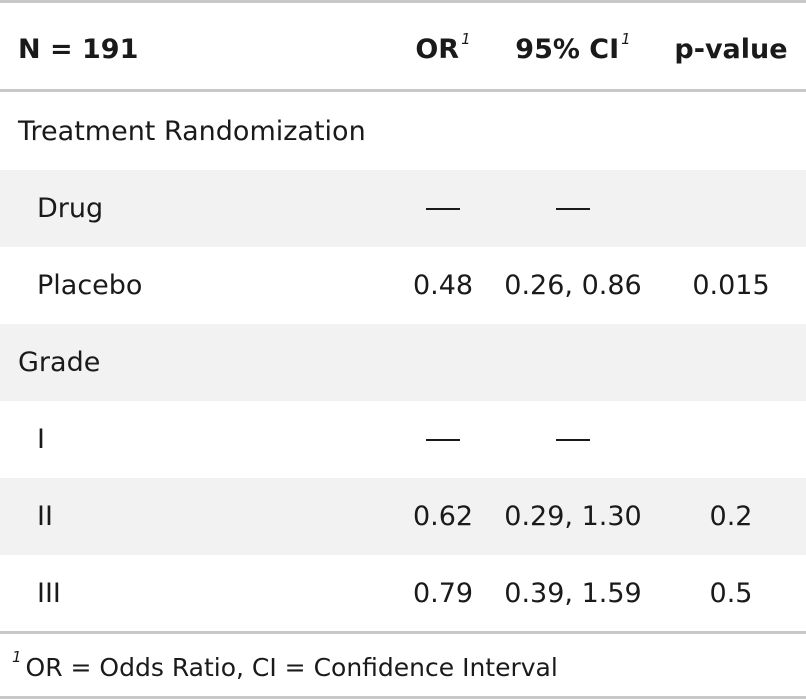 The image size is (806, 700). Describe the element at coordinates (45, 516) in the screenshot. I see `row-label: II` at that location.